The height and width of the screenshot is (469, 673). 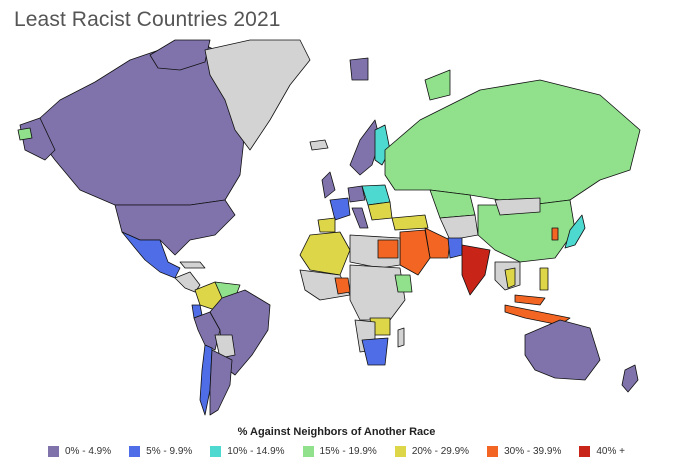 I want to click on region-russia, so click(x=512, y=142).